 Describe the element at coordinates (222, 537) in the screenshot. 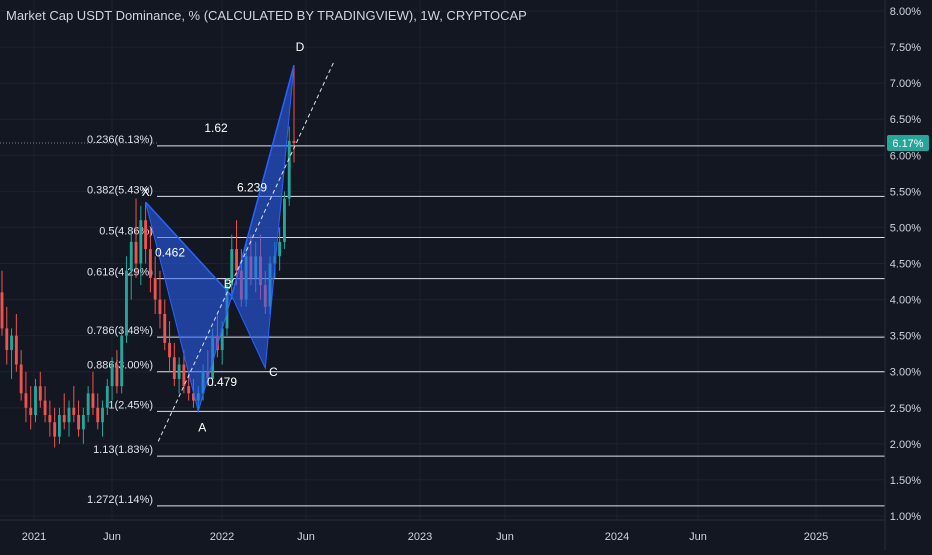

I see `x-tick-label: 2022` at that location.